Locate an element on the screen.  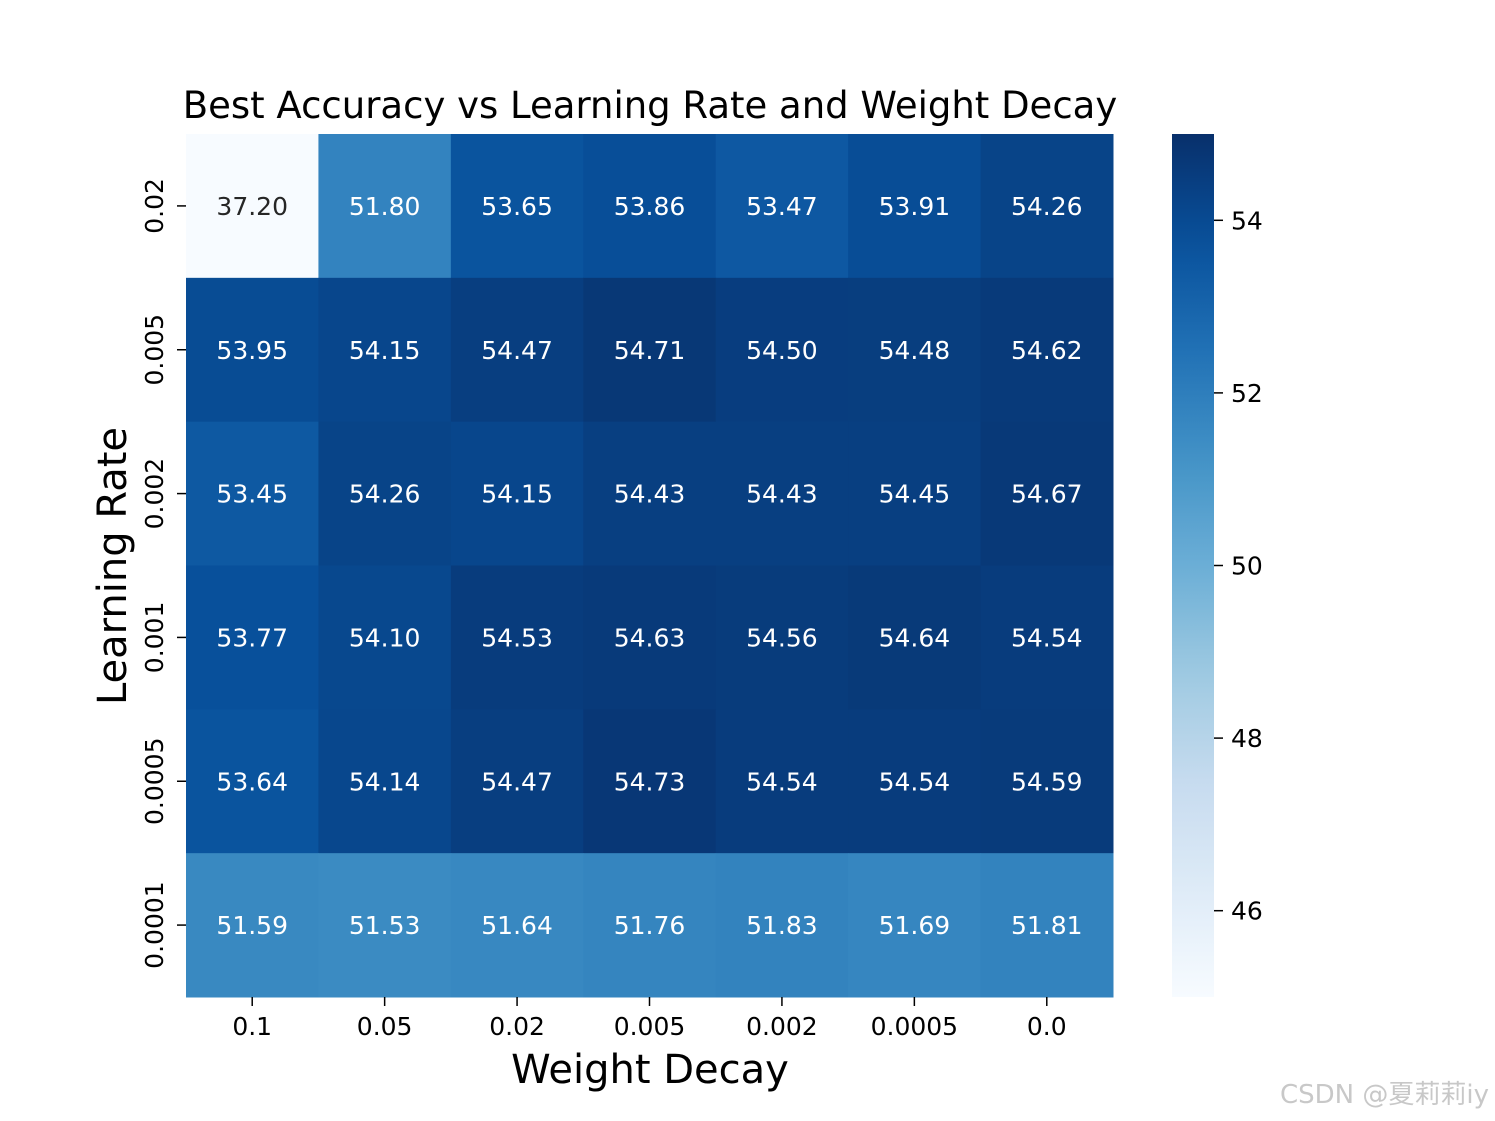
cell-value-label: 54.64 is located at coordinates (915, 637).